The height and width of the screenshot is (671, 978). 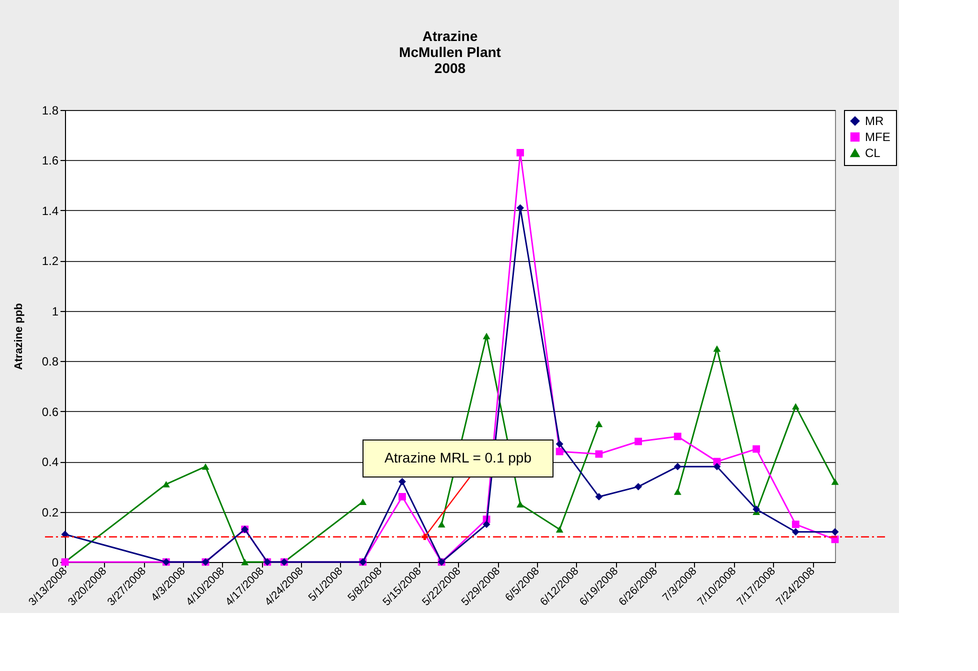 What do you see at coordinates (50, 411) in the screenshot?
I see `y-tick-label: 0.6` at bounding box center [50, 411].